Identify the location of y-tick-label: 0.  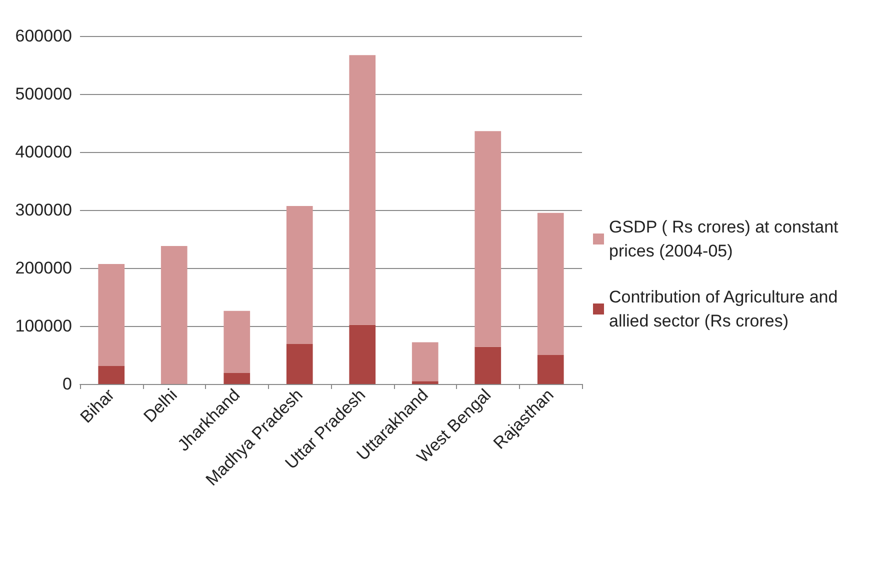
(67, 384).